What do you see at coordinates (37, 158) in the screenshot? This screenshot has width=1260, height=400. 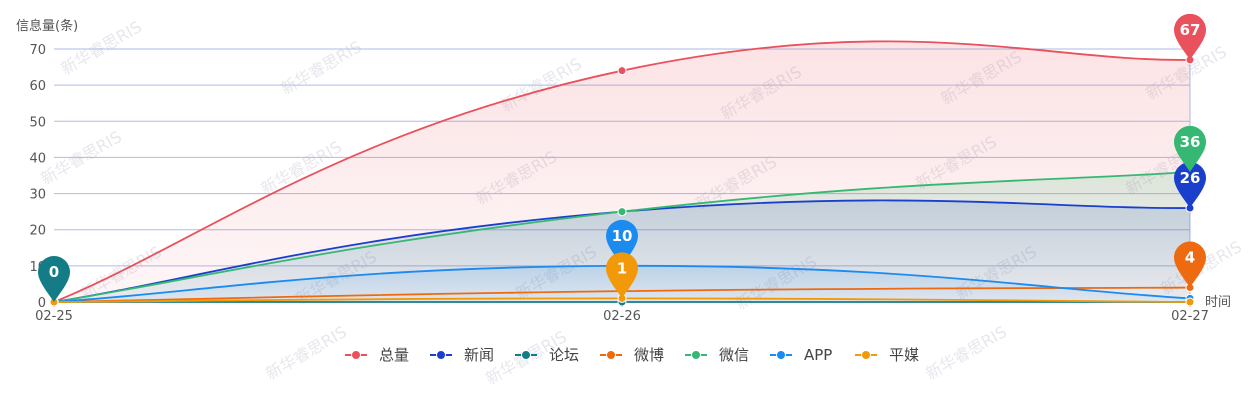 I see `y-tick-label: 40` at bounding box center [37, 158].